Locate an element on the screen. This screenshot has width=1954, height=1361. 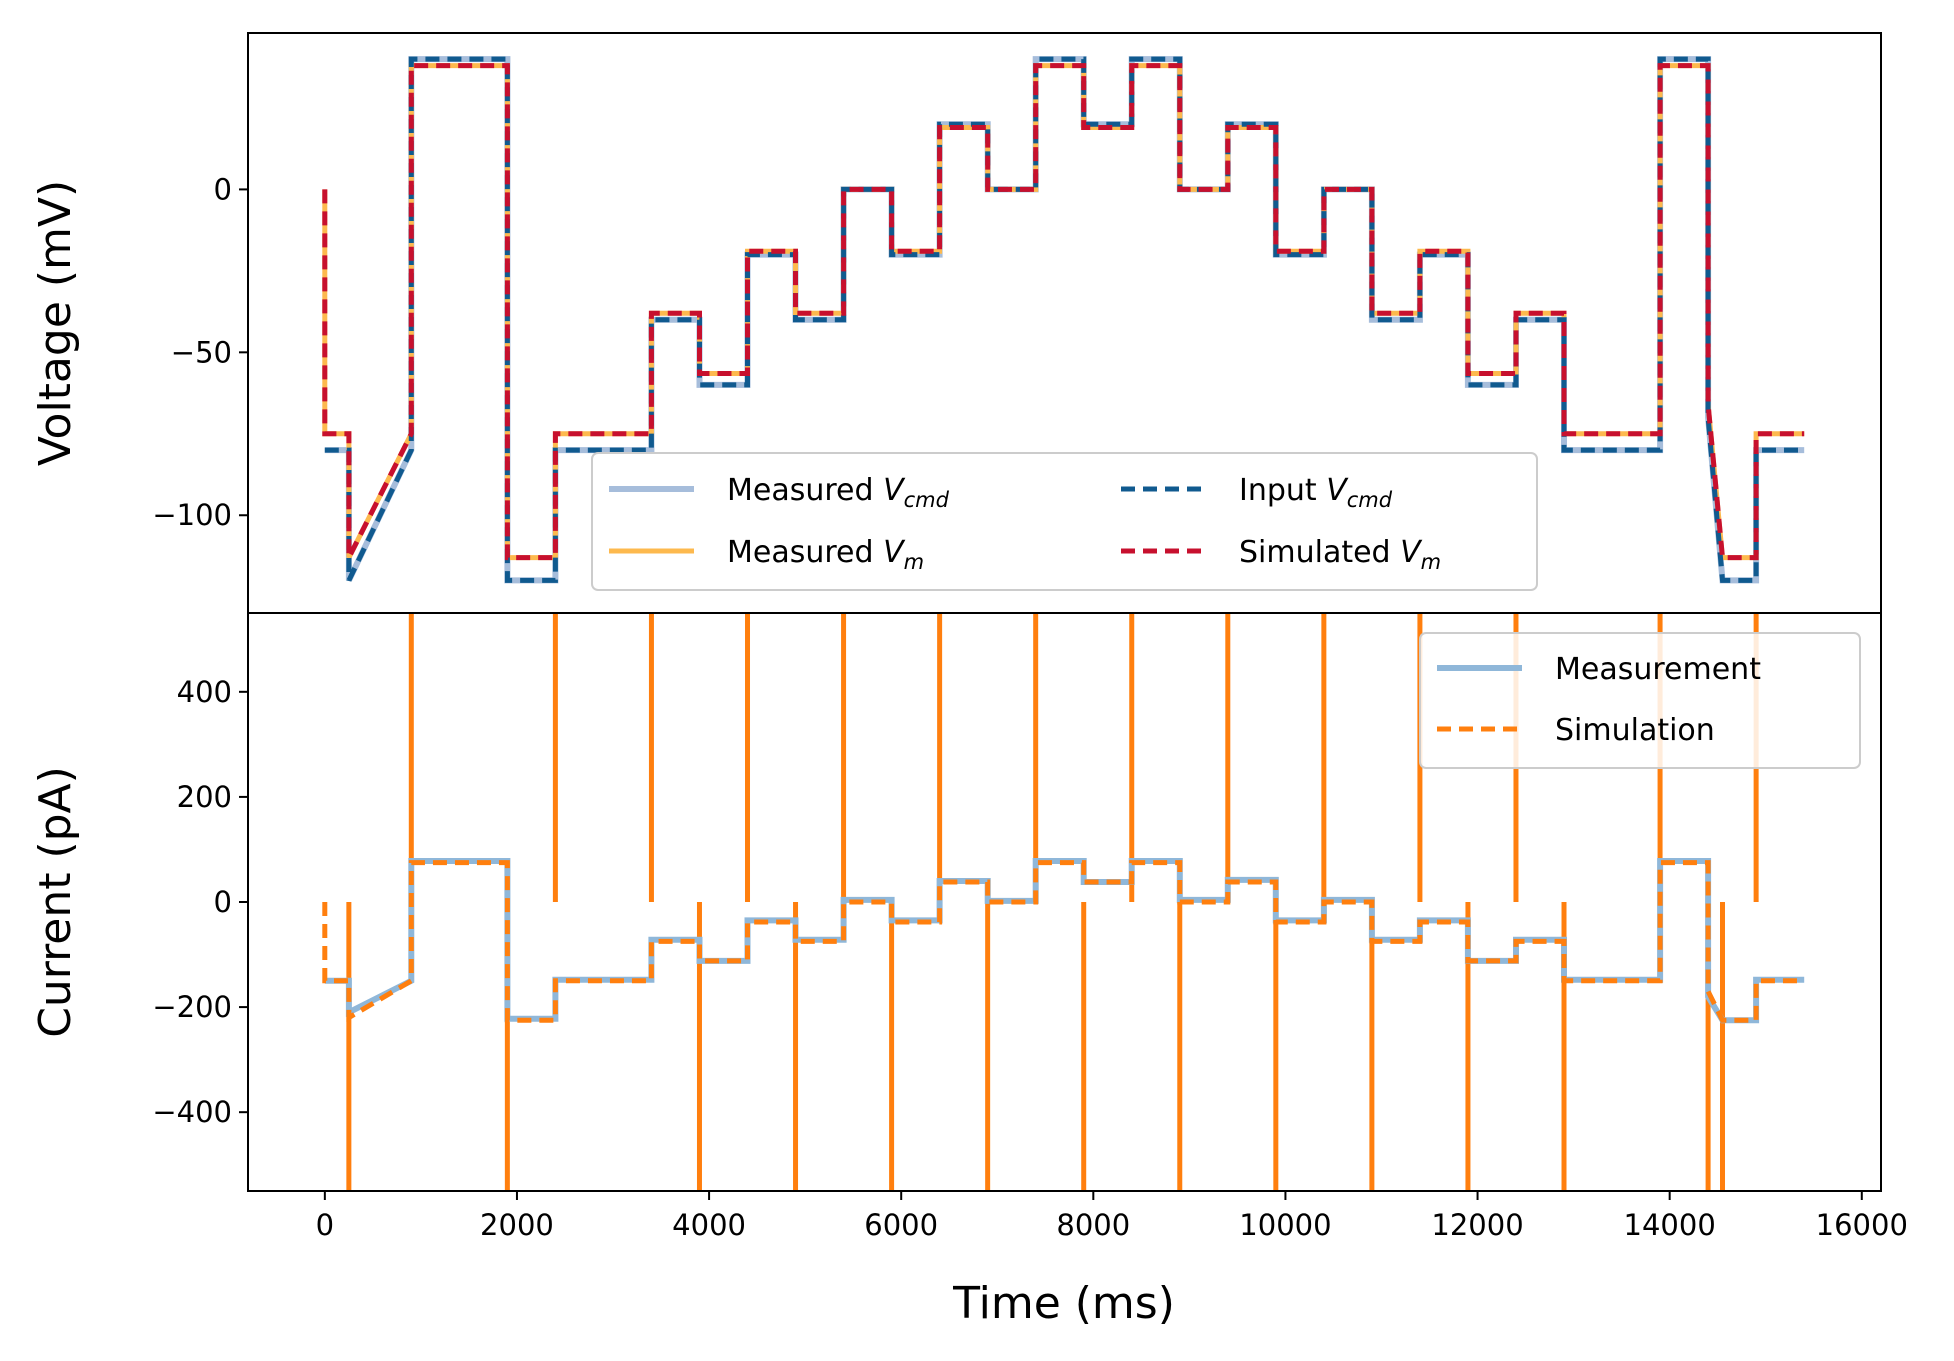
voltage-y-axis-label: Voltage (mV) is located at coordinates (55, 323).